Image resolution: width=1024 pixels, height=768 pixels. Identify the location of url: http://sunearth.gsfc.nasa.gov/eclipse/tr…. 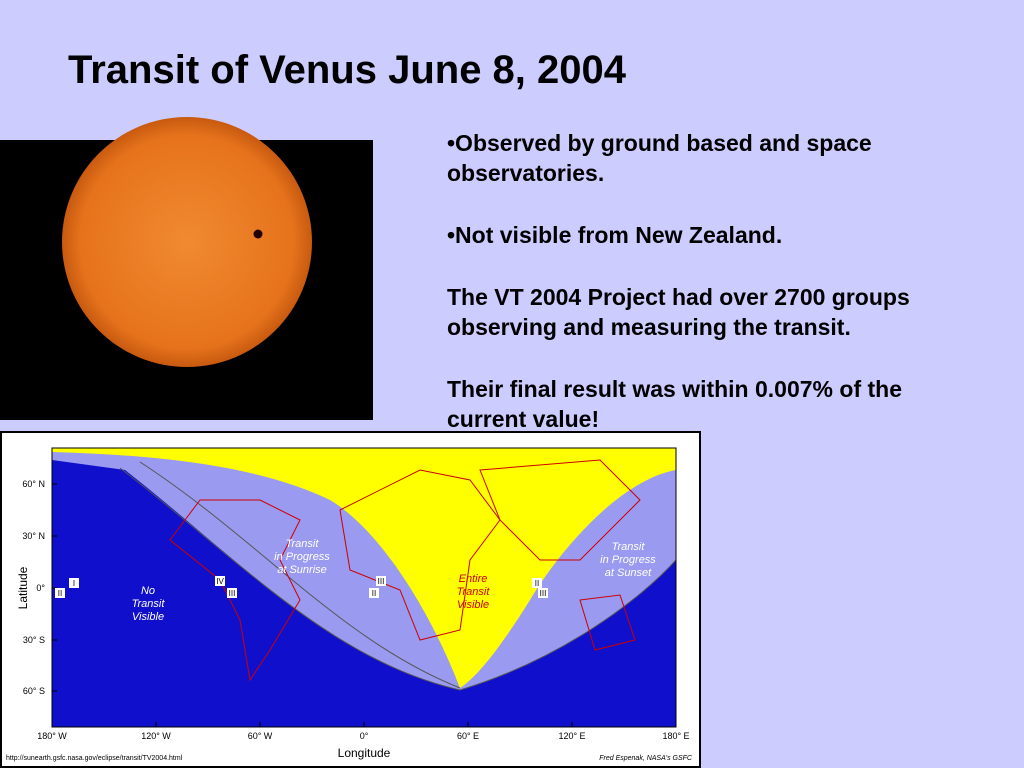
(94, 758).